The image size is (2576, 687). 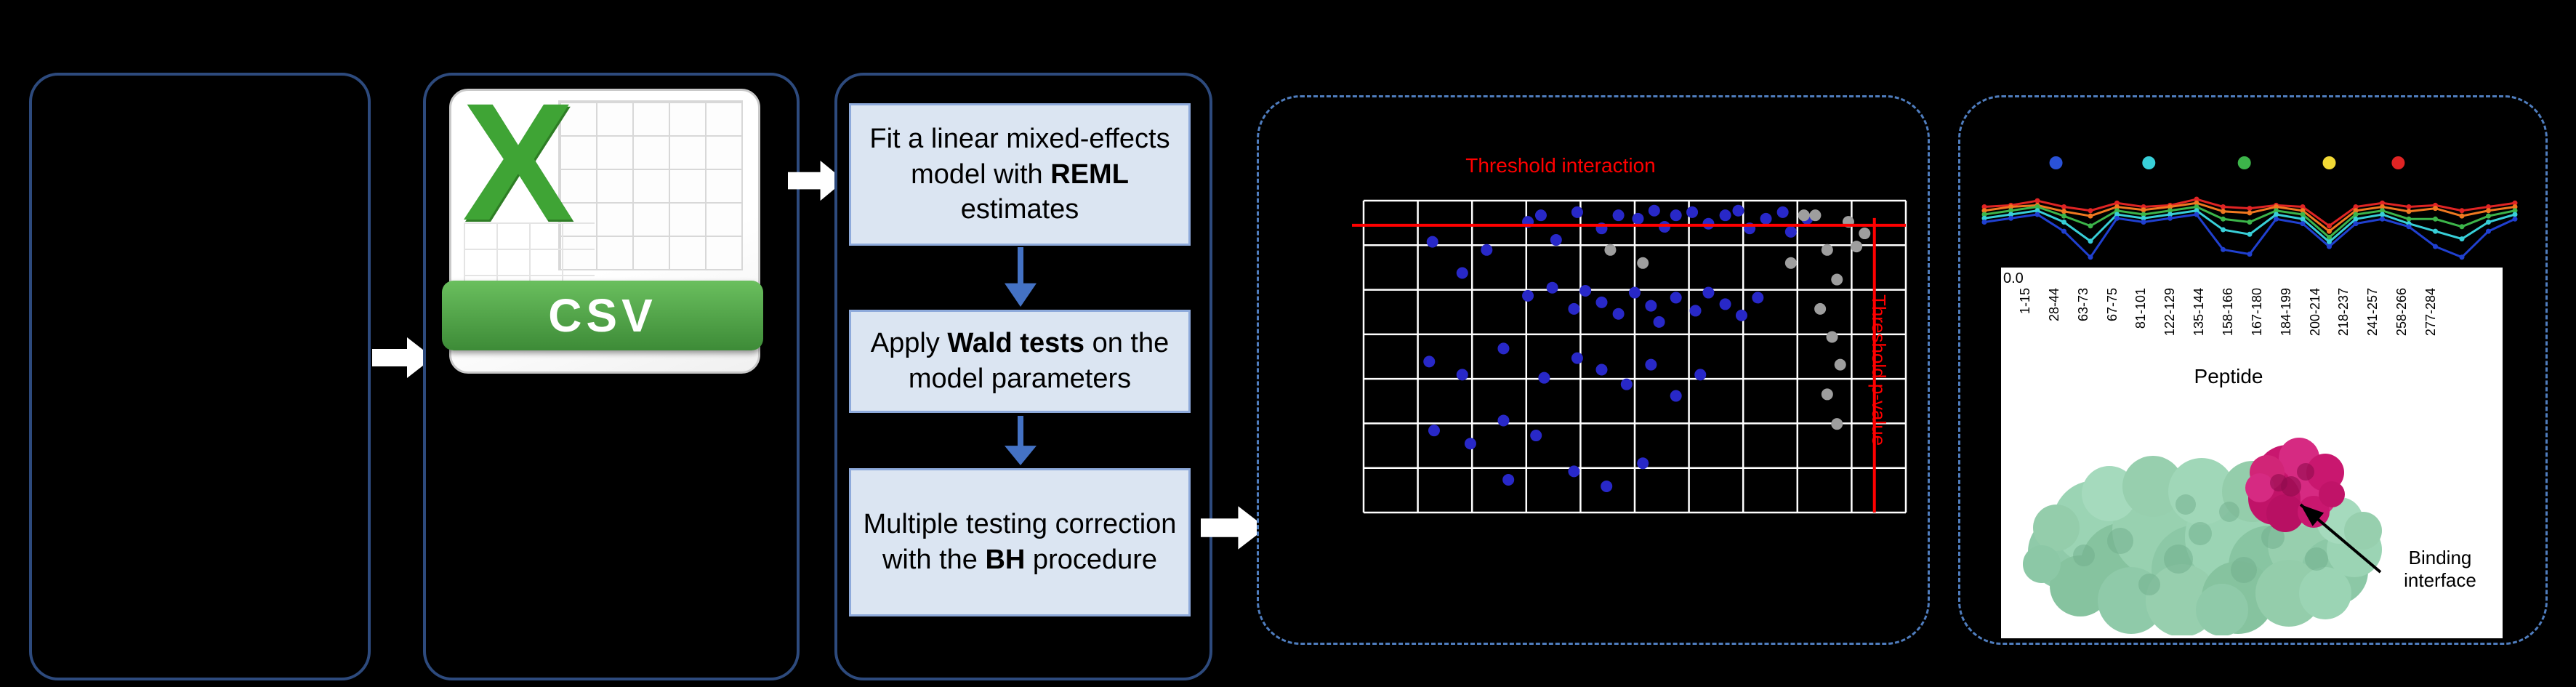 What do you see at coordinates (602, 226) in the screenshot?
I see `csv-file-icon: X CSV` at bounding box center [602, 226].